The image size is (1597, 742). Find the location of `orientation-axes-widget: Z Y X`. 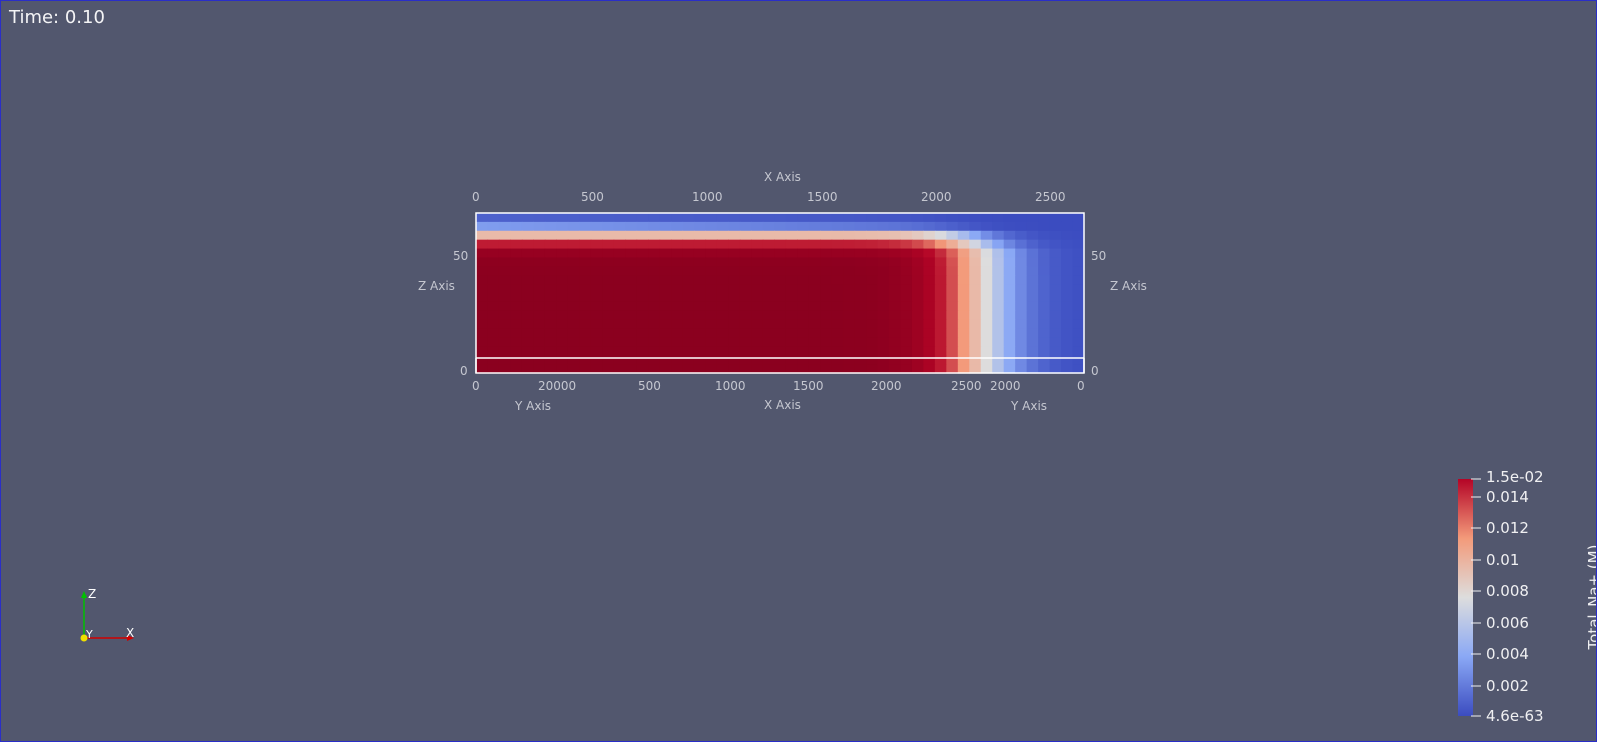

orientation-axes-widget: Z Y X is located at coordinates (111, 621).